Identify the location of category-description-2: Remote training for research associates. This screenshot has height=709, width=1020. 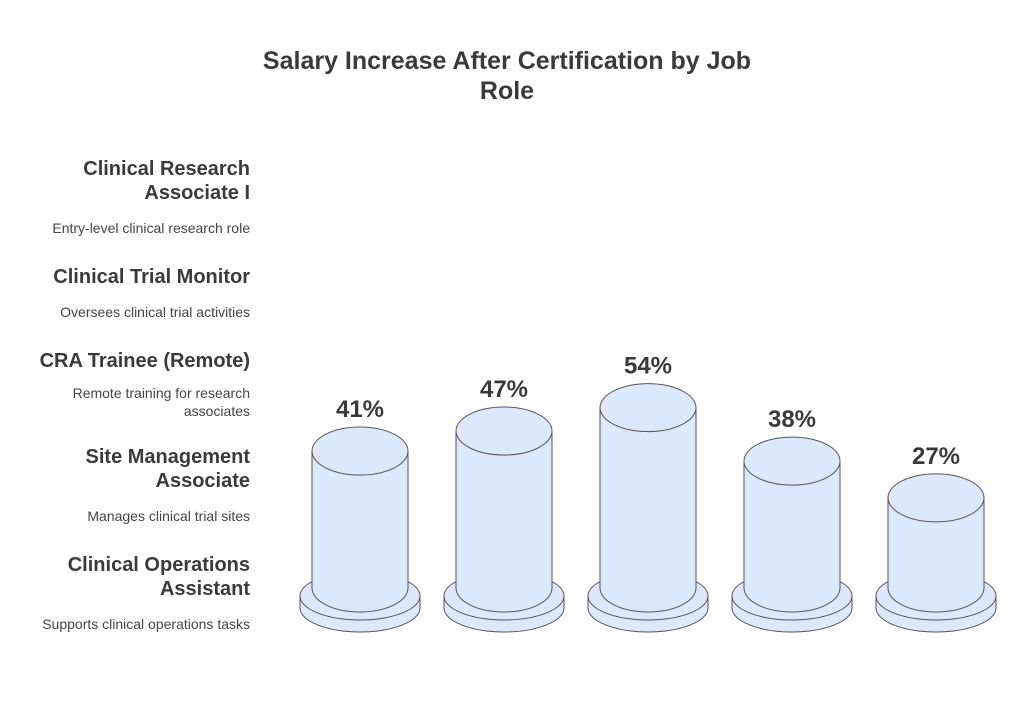
(161, 402).